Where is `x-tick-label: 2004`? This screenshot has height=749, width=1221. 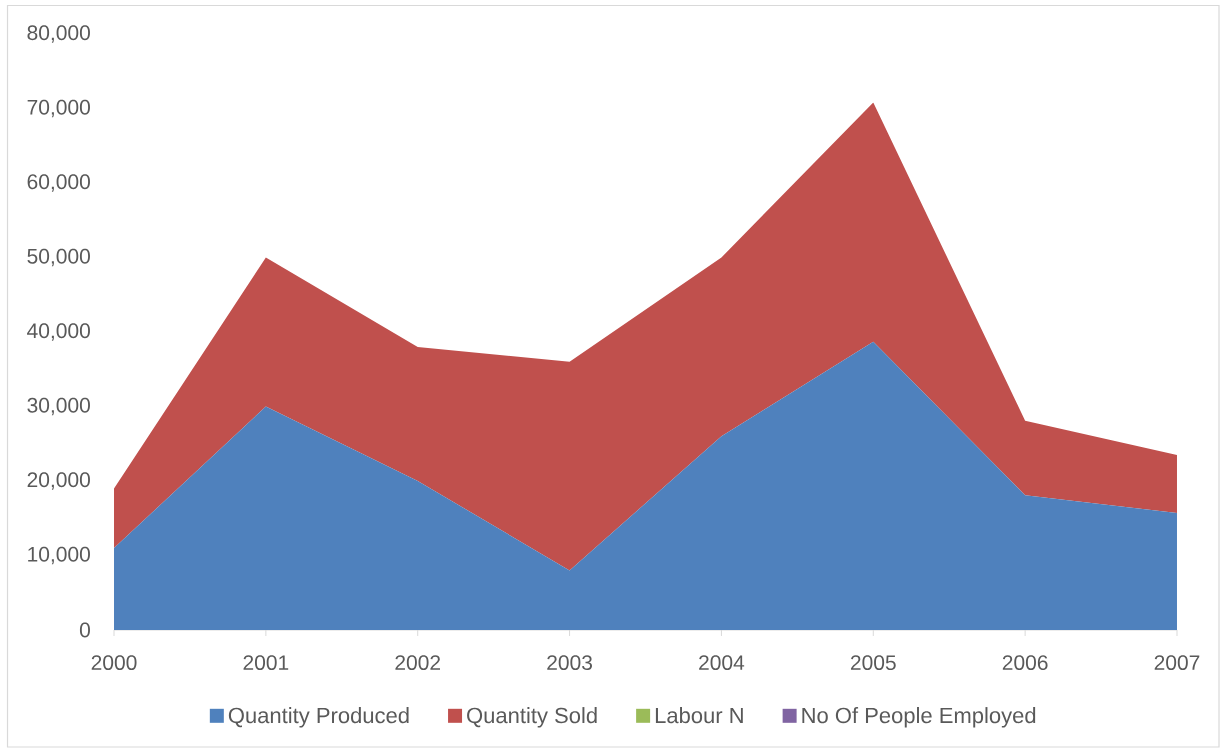
x-tick-label: 2004 is located at coordinates (722, 663).